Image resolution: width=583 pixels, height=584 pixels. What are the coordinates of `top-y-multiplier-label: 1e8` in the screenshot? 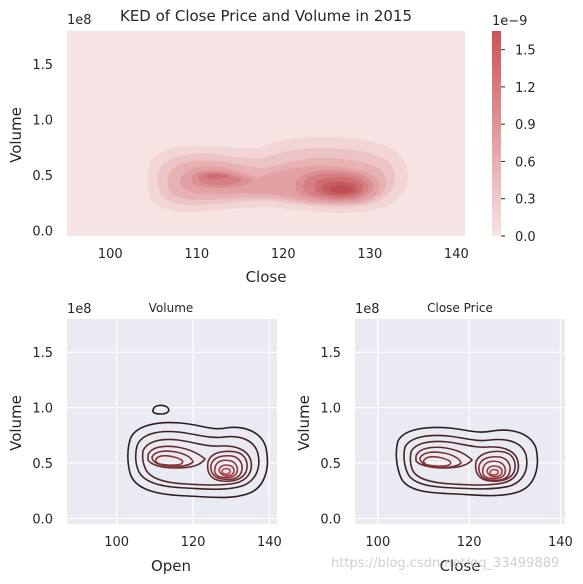 It's located at (79, 20).